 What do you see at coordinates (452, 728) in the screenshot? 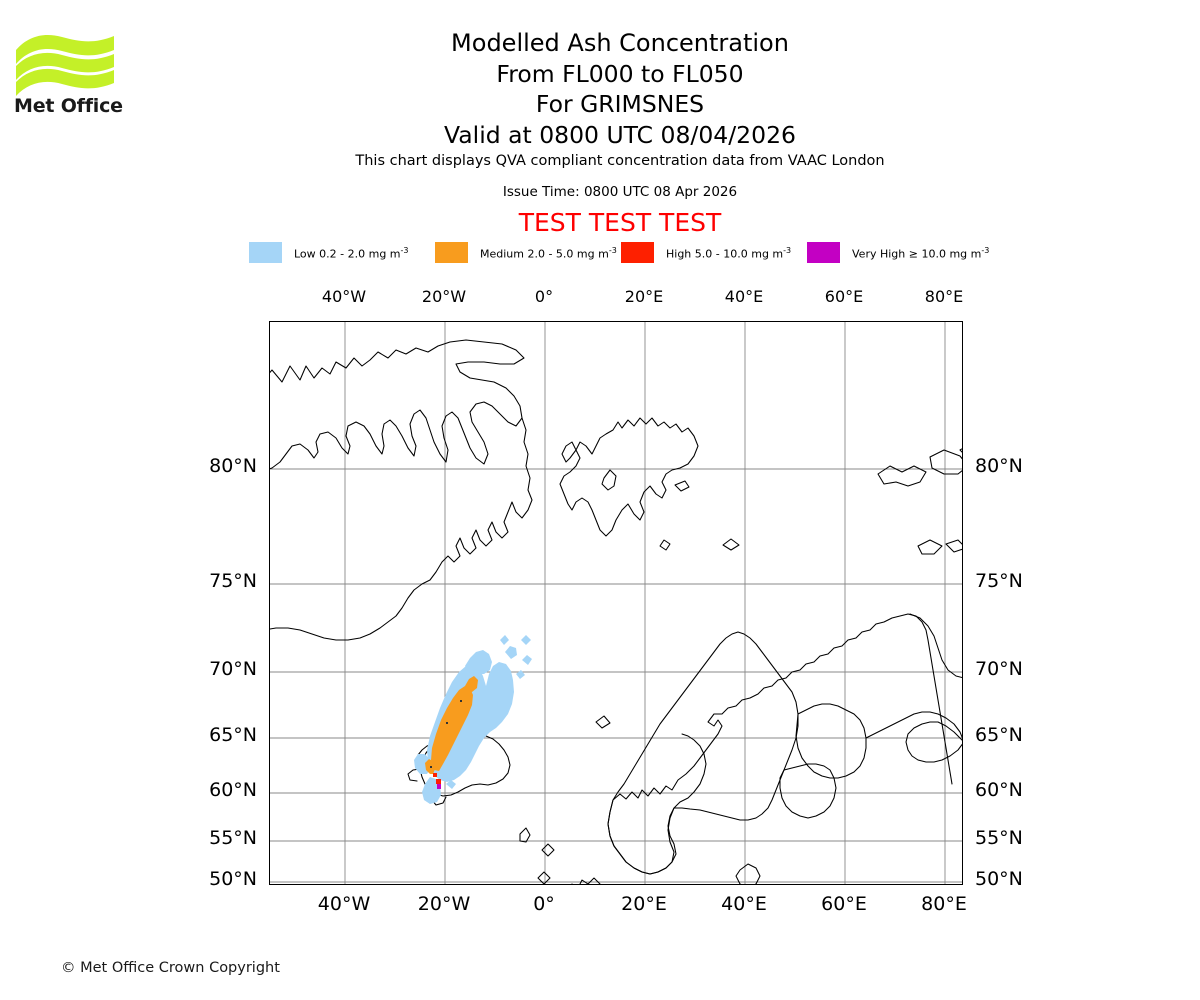
I see `plume-medium-core` at bounding box center [452, 728].